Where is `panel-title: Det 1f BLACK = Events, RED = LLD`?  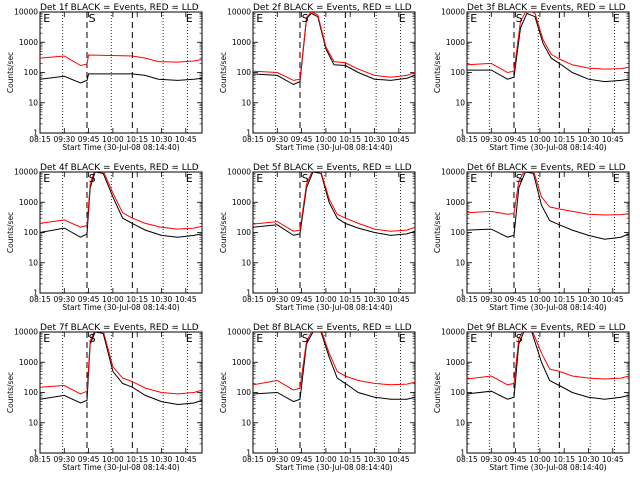 panel-title: Det 1f BLACK = Events, RED = LLD is located at coordinates (119, 8).